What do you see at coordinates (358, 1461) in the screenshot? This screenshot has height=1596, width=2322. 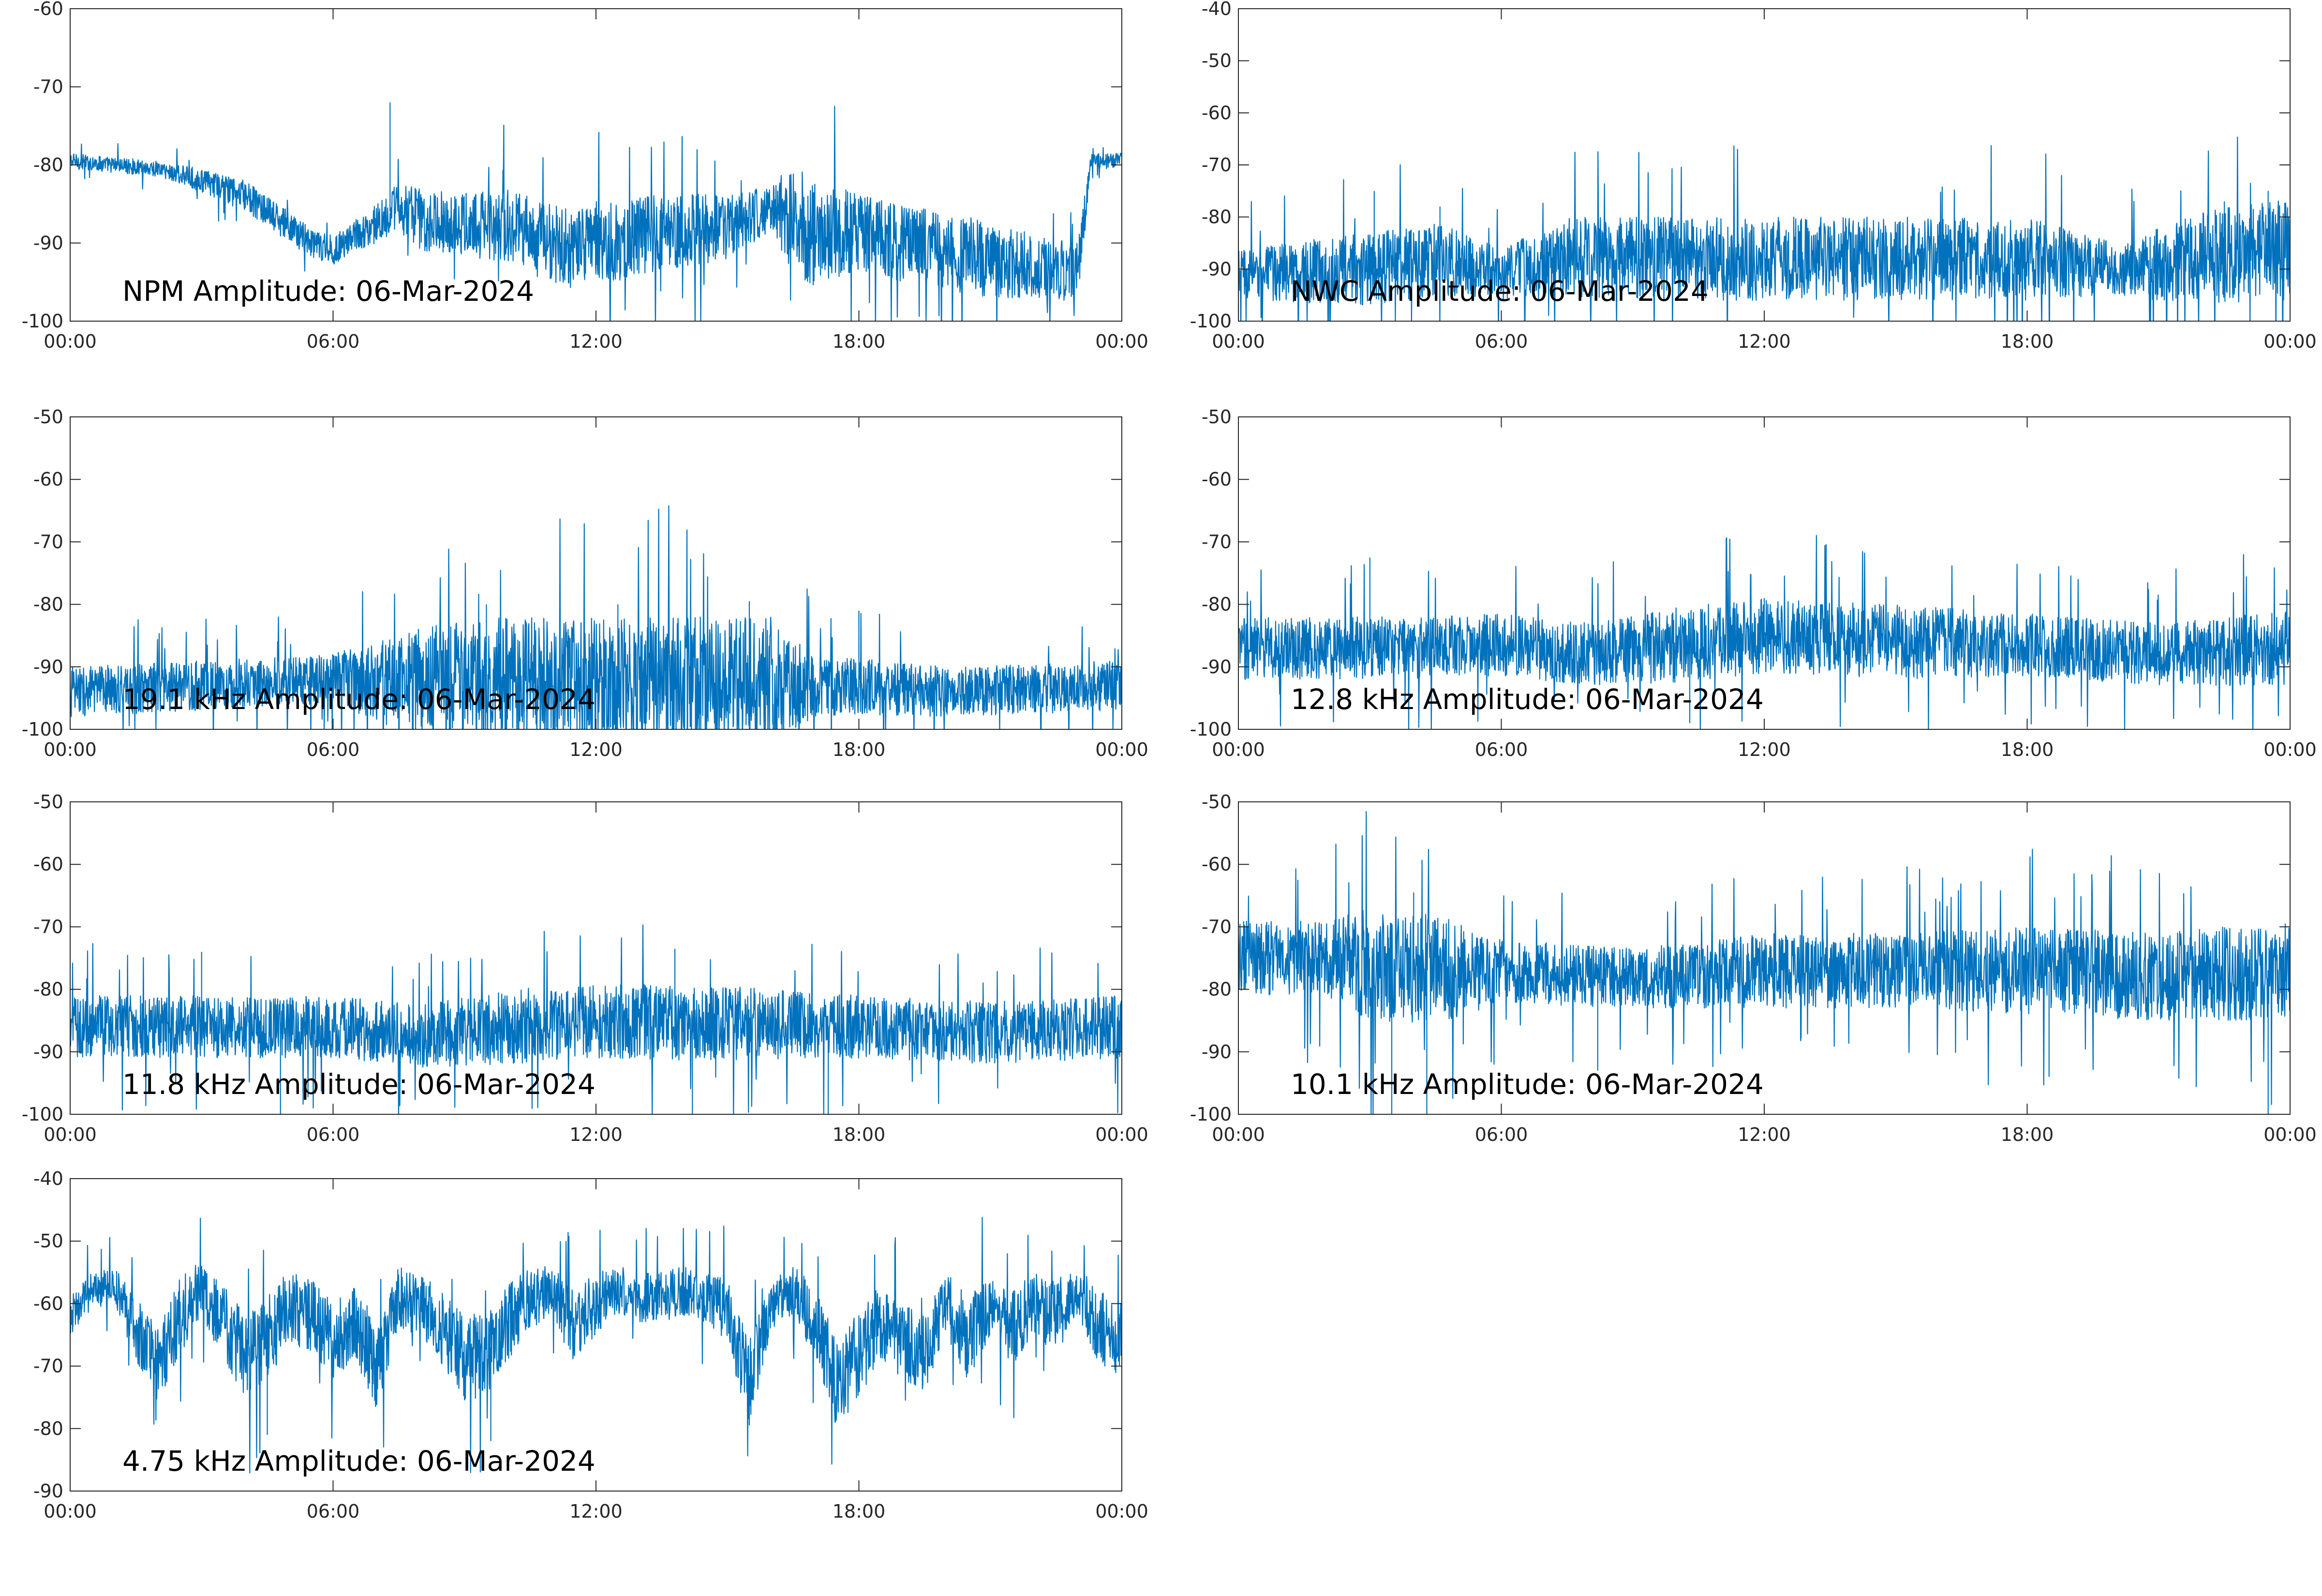 I see `panel-title: 4.75 kHz Amplitude: 06-Mar-2024` at bounding box center [358, 1461].